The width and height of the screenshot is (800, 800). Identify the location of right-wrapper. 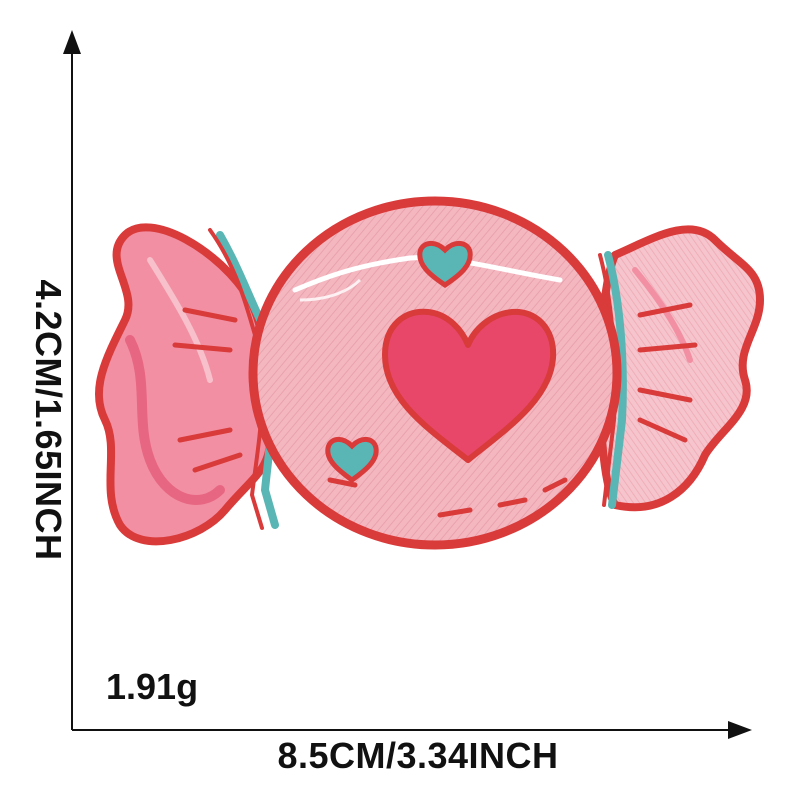
(680, 368).